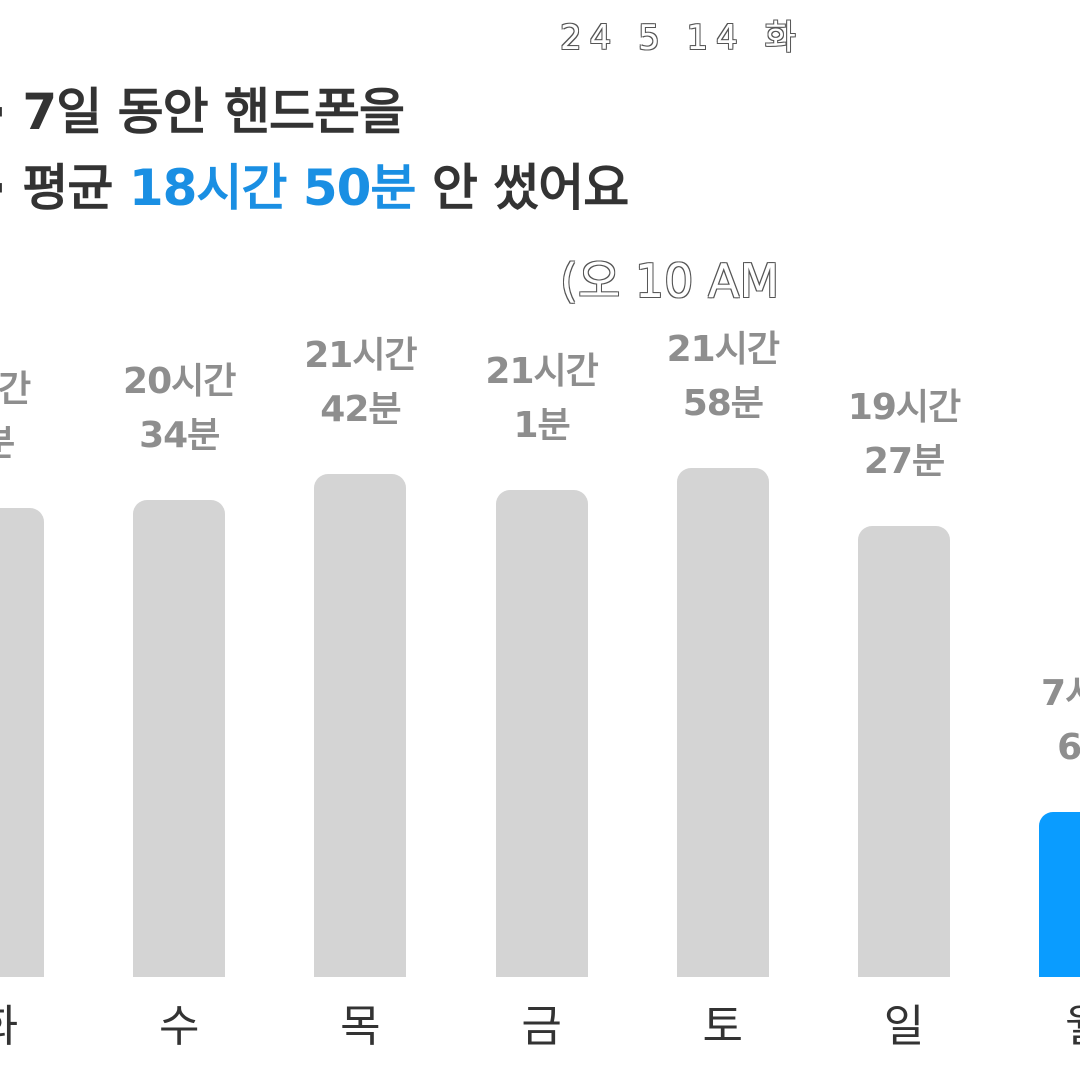 This screenshot has height=1080, width=1080. I want to click on data-label-1: 20시간 34분, so click(179, 409).